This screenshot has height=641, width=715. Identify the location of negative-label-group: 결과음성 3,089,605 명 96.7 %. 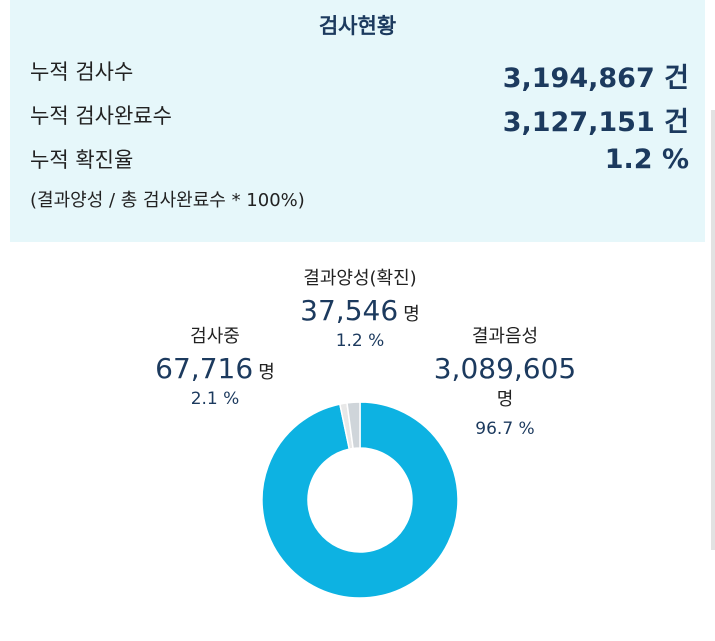
(505, 380).